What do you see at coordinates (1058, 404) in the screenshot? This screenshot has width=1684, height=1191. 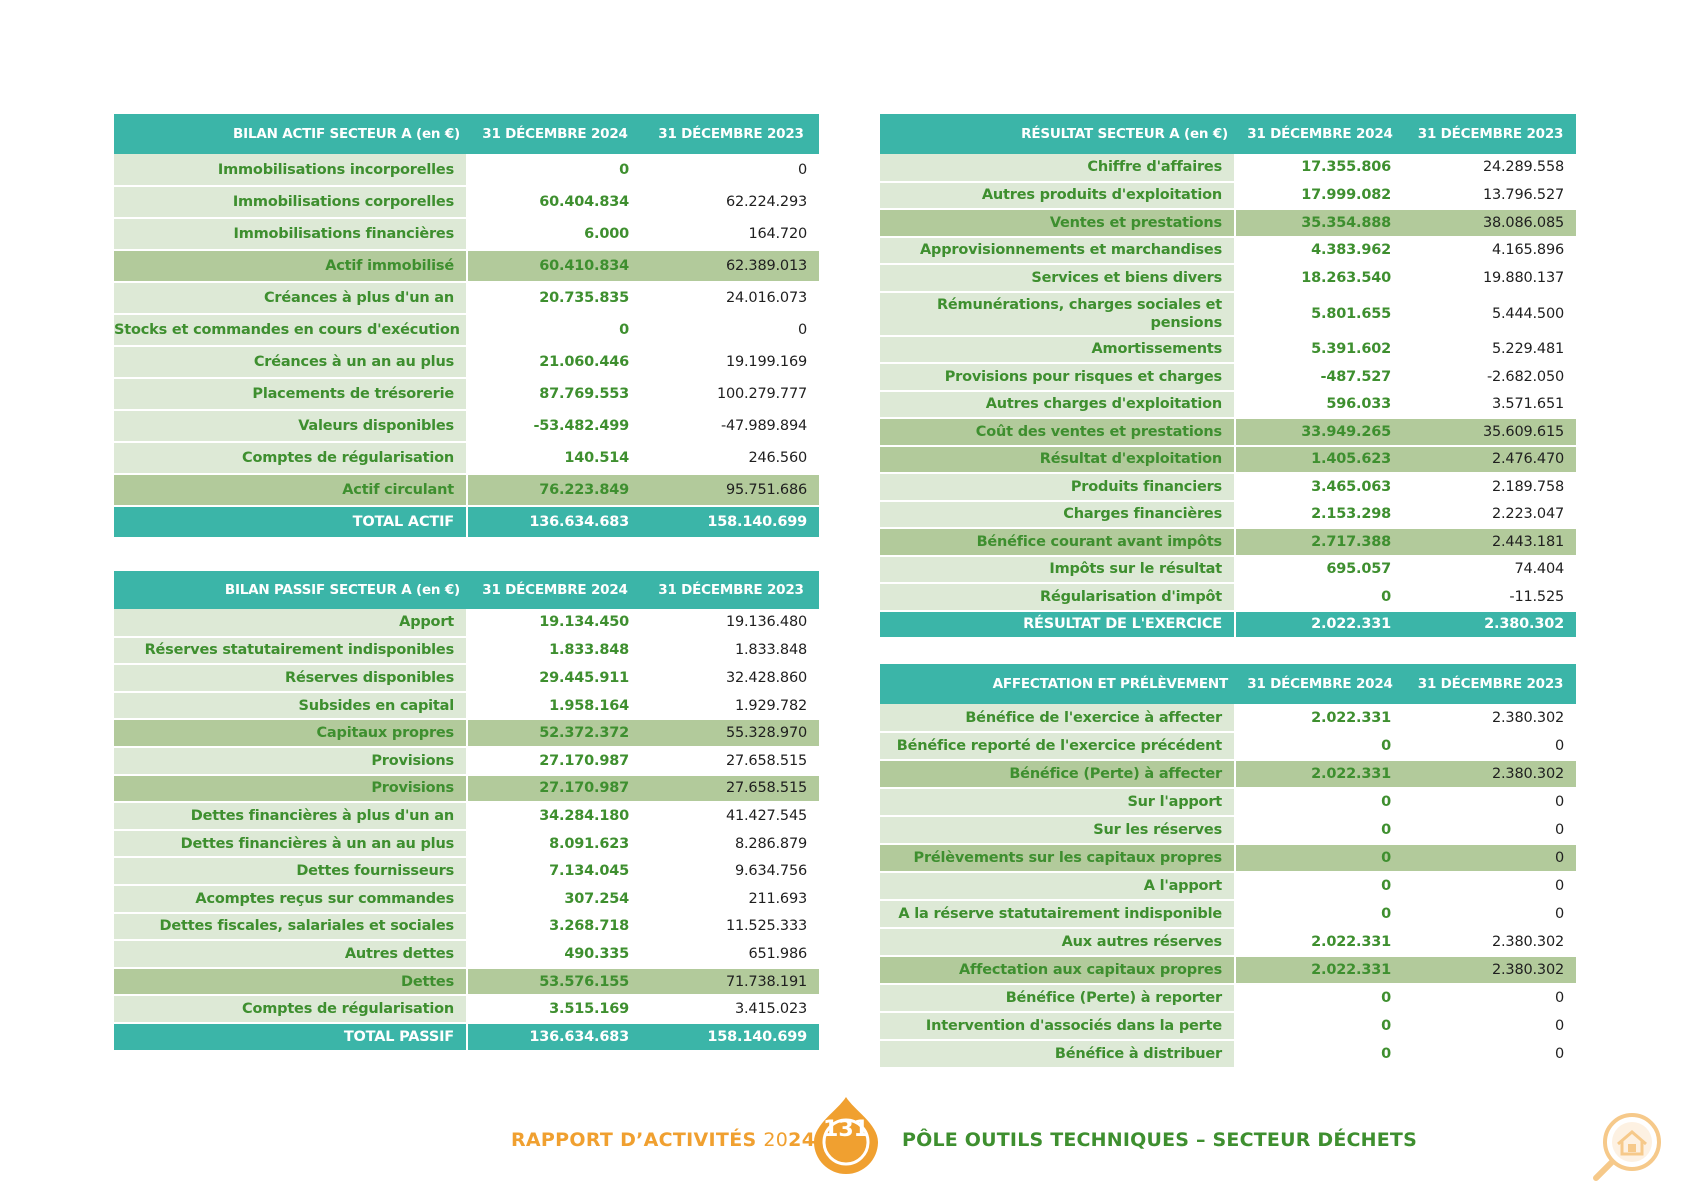 I see `row-label: Autres charges d'exploitation` at bounding box center [1058, 404].